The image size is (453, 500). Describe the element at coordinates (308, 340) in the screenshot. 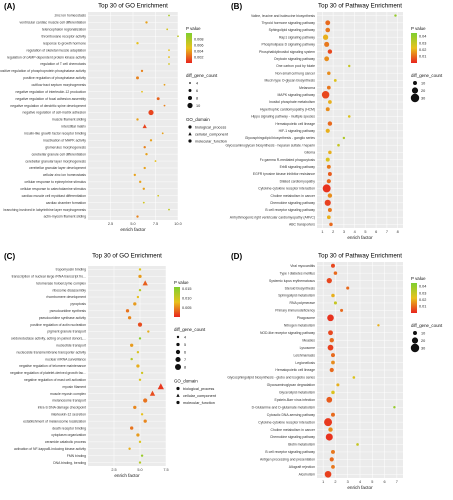

I see `term-label-d-10: Measles` at that location.